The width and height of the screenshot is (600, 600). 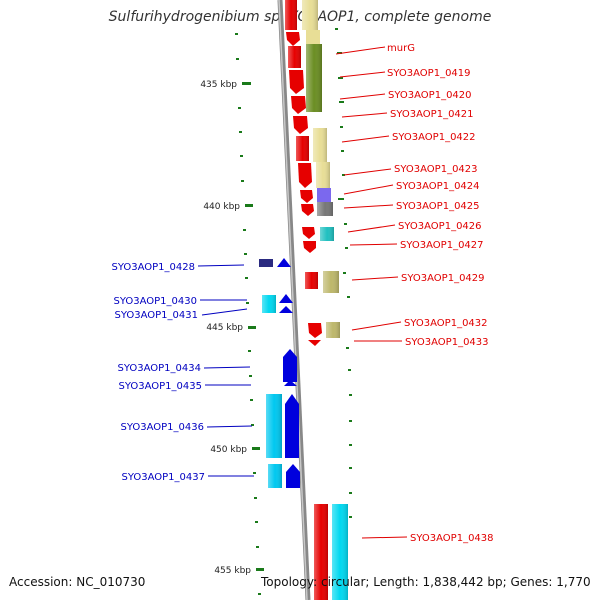 I want to click on gene-label: SYO3AOP1_0419, so click(x=429, y=73).